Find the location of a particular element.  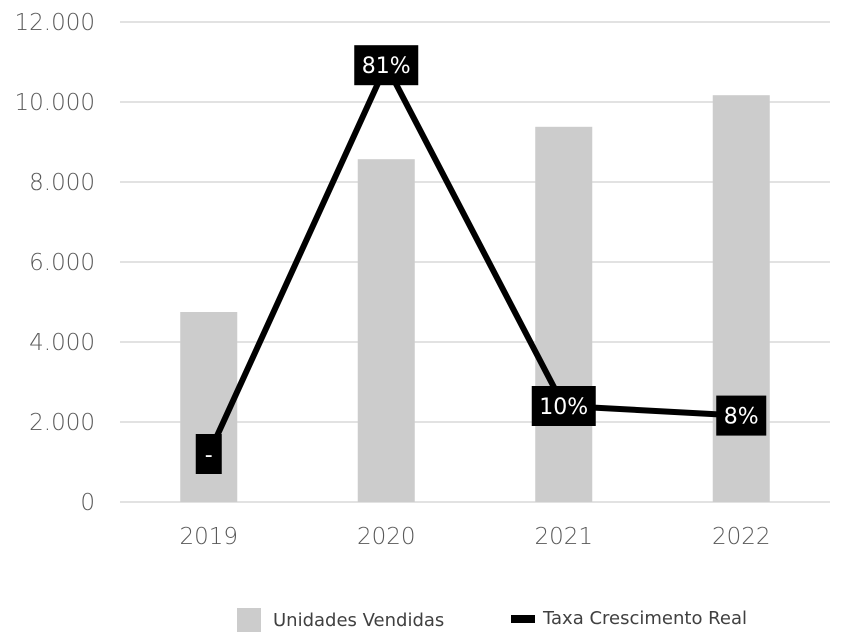

y-tick-label: 2.000 is located at coordinates (62, 423).